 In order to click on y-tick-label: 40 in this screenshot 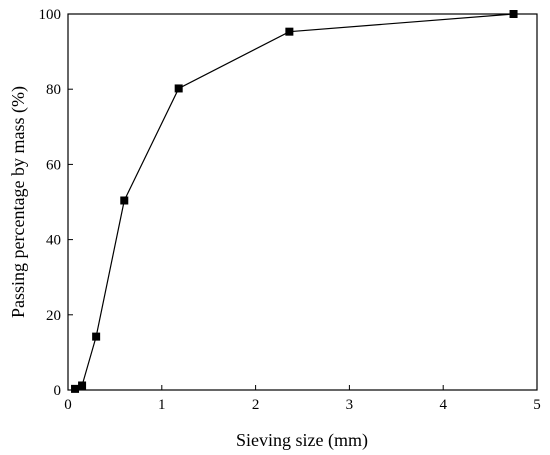, I will do `click(53, 241)`.